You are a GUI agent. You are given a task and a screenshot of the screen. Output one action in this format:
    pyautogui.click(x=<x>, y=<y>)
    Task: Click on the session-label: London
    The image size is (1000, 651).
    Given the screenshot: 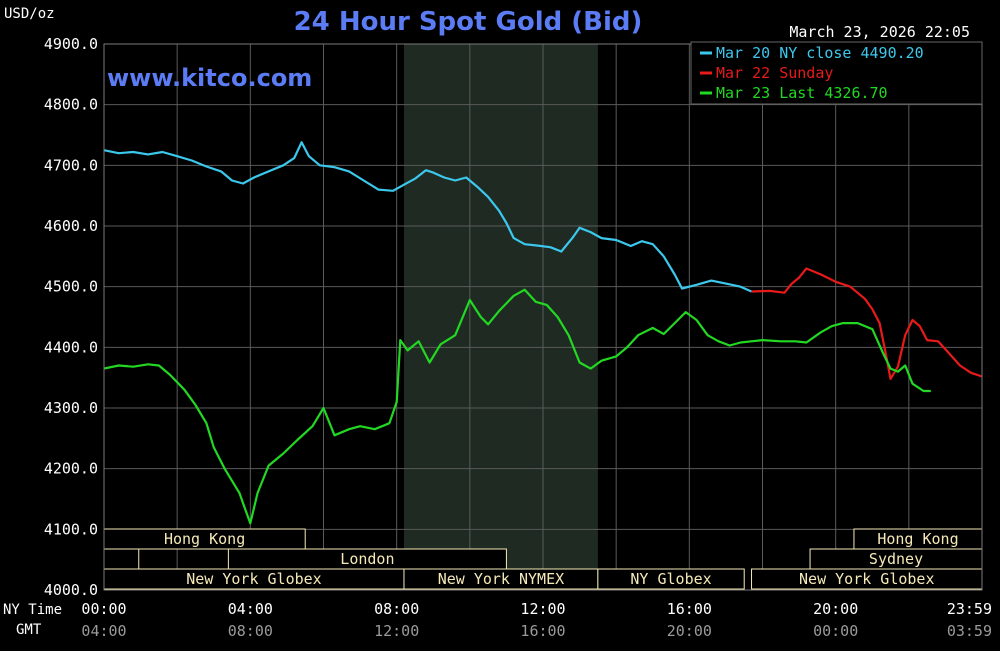 What is the action you would take?
    pyautogui.click(x=367, y=559)
    